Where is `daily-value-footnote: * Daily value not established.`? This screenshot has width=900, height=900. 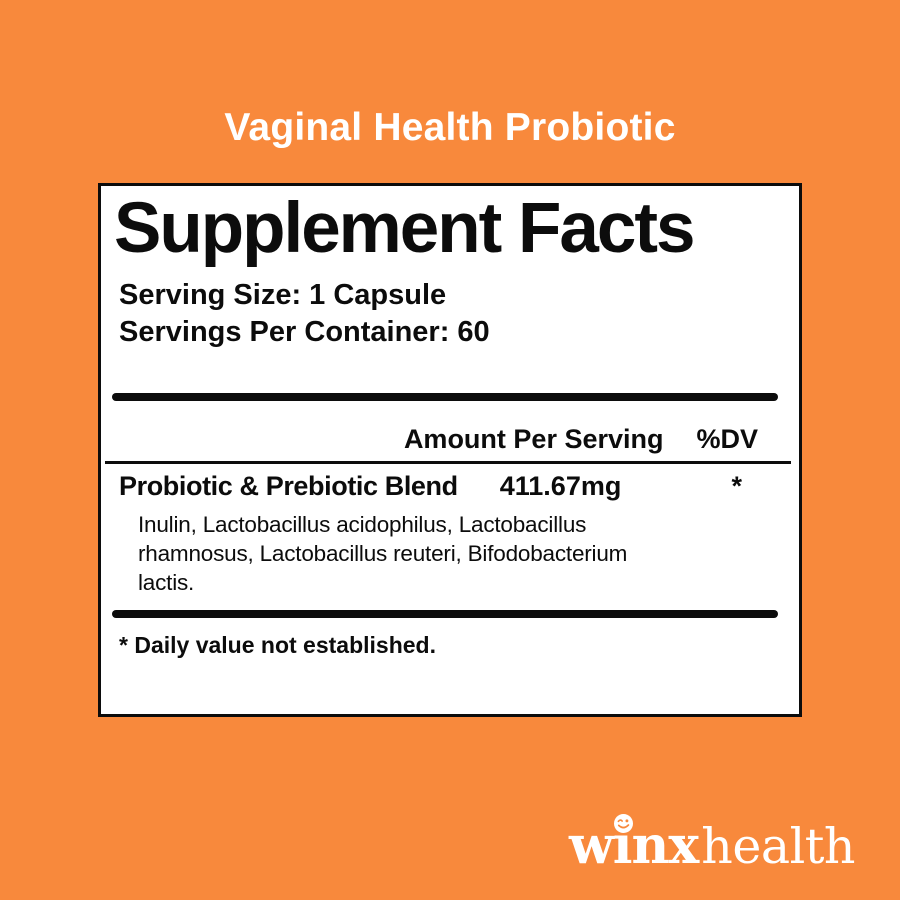 daily-value-footnote: * Daily value not established. is located at coordinates (277, 645).